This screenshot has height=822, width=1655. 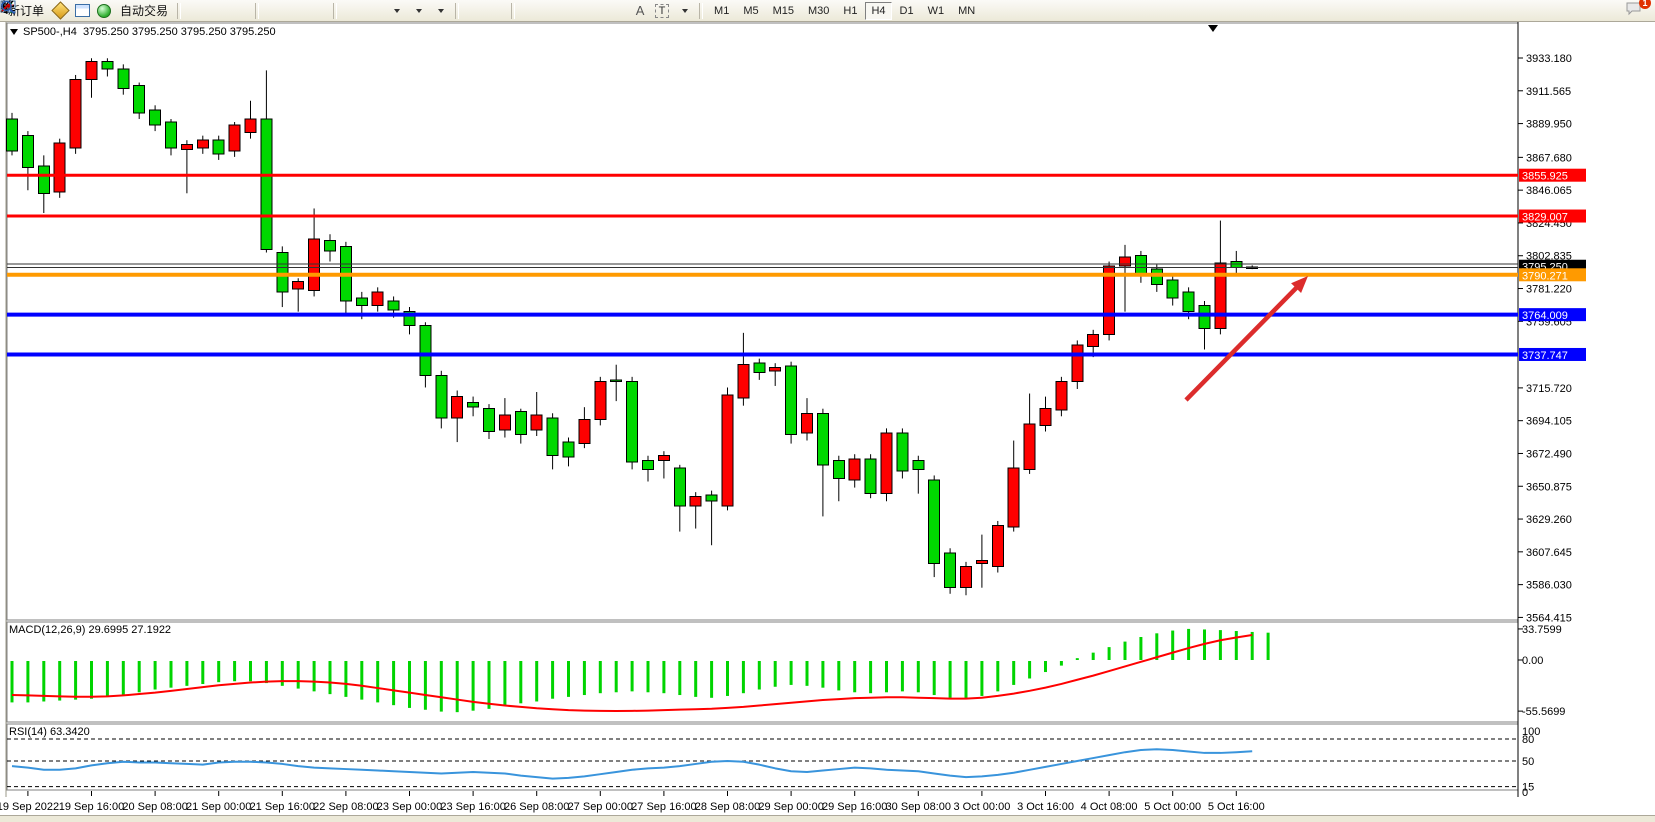 I want to click on time-tick-label: 26 Sep 08:00, so click(x=536, y=807).